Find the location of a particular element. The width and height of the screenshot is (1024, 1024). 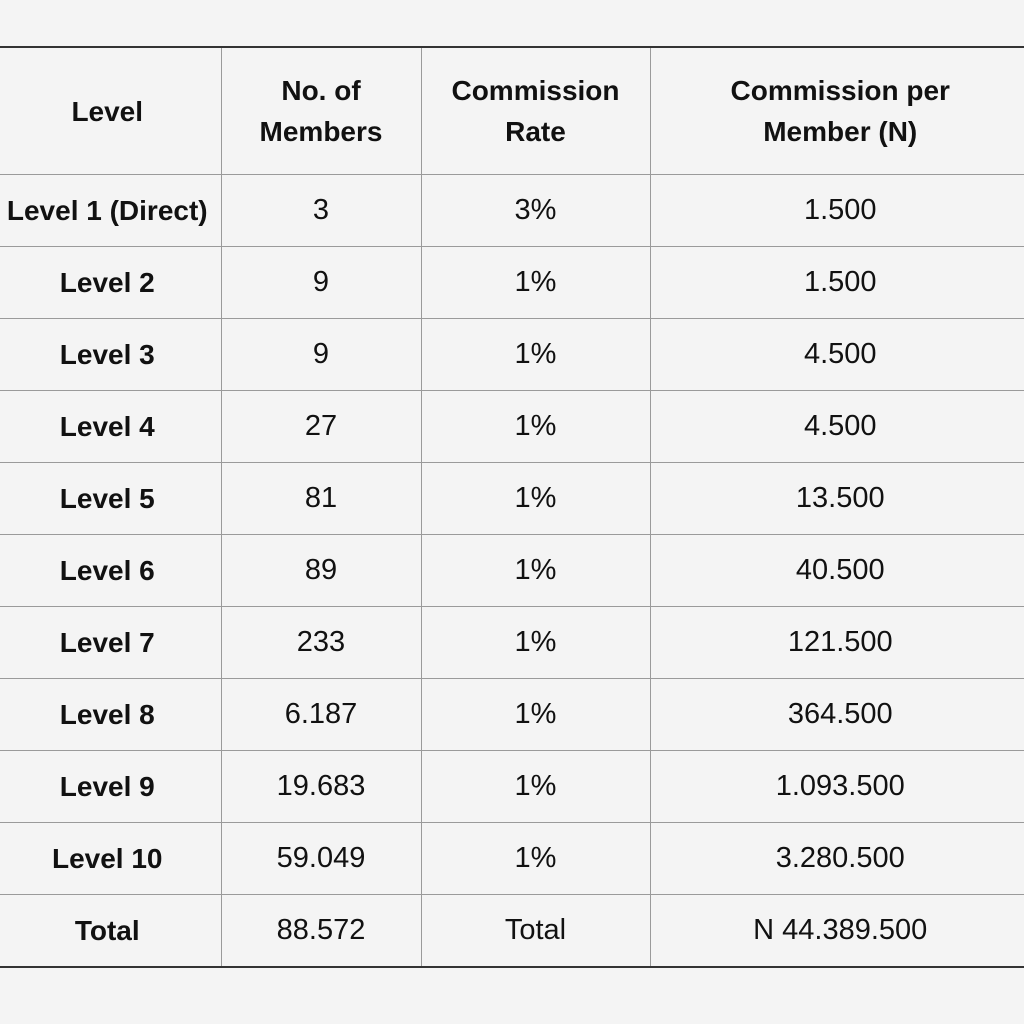

header-members-line-1: No. of is located at coordinates (321, 90).